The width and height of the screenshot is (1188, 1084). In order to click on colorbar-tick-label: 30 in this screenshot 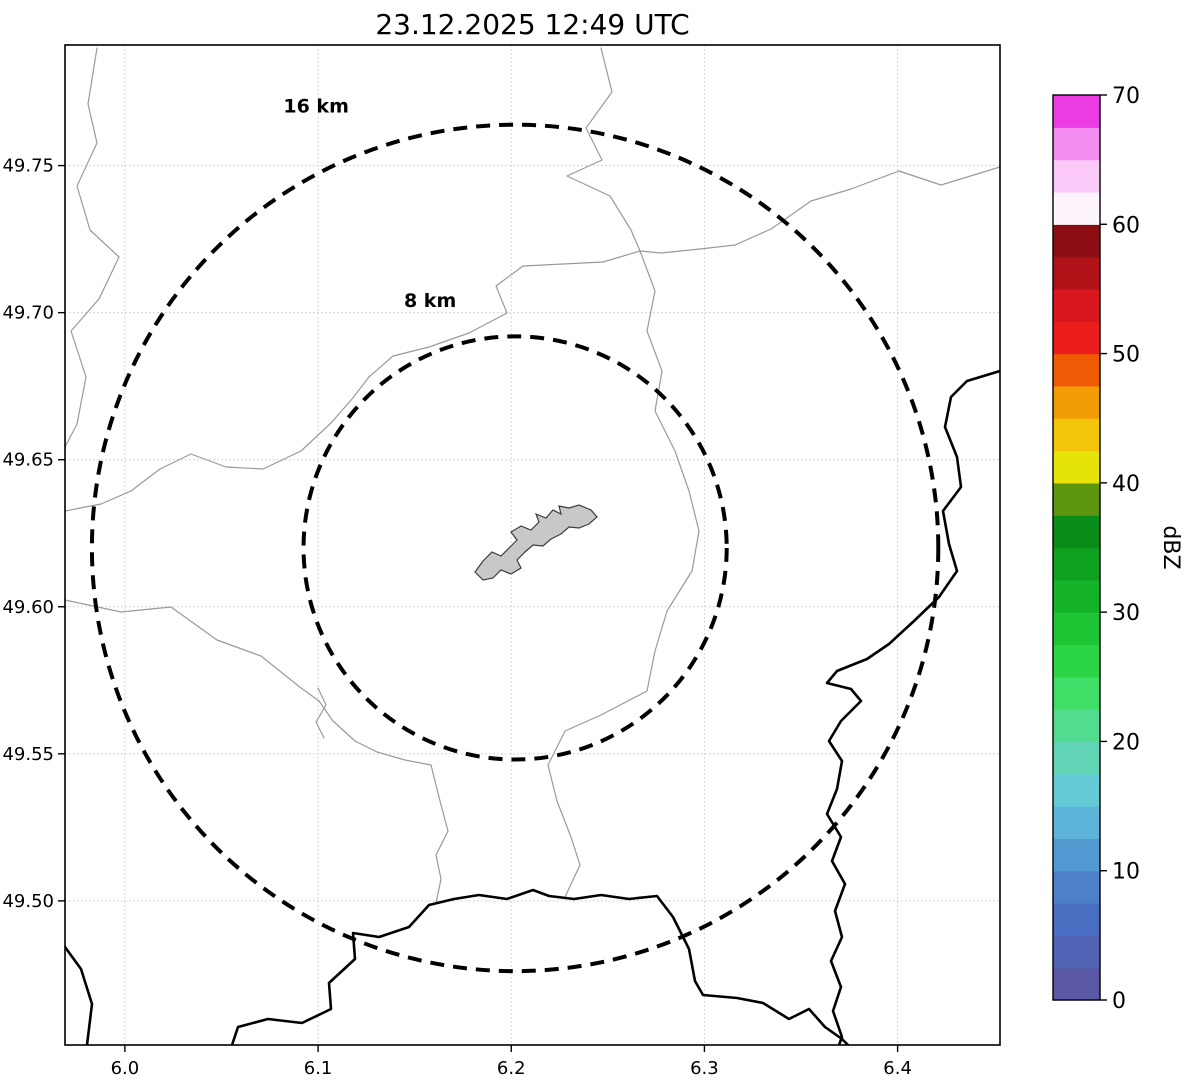, I will do `click(1126, 613)`.